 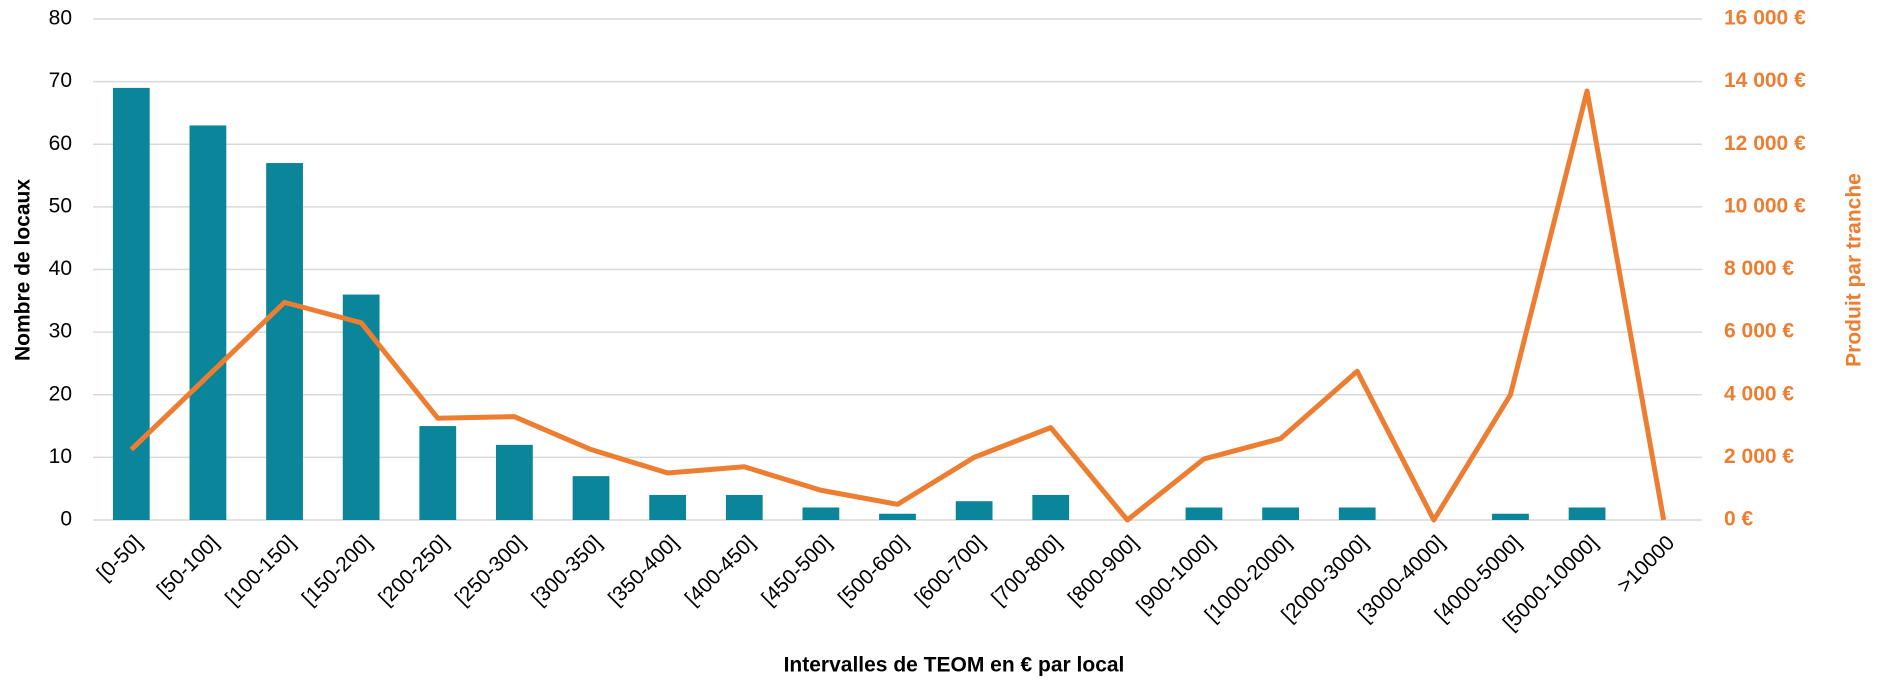 I want to click on y-tick-label: 80, so click(x=60, y=18).